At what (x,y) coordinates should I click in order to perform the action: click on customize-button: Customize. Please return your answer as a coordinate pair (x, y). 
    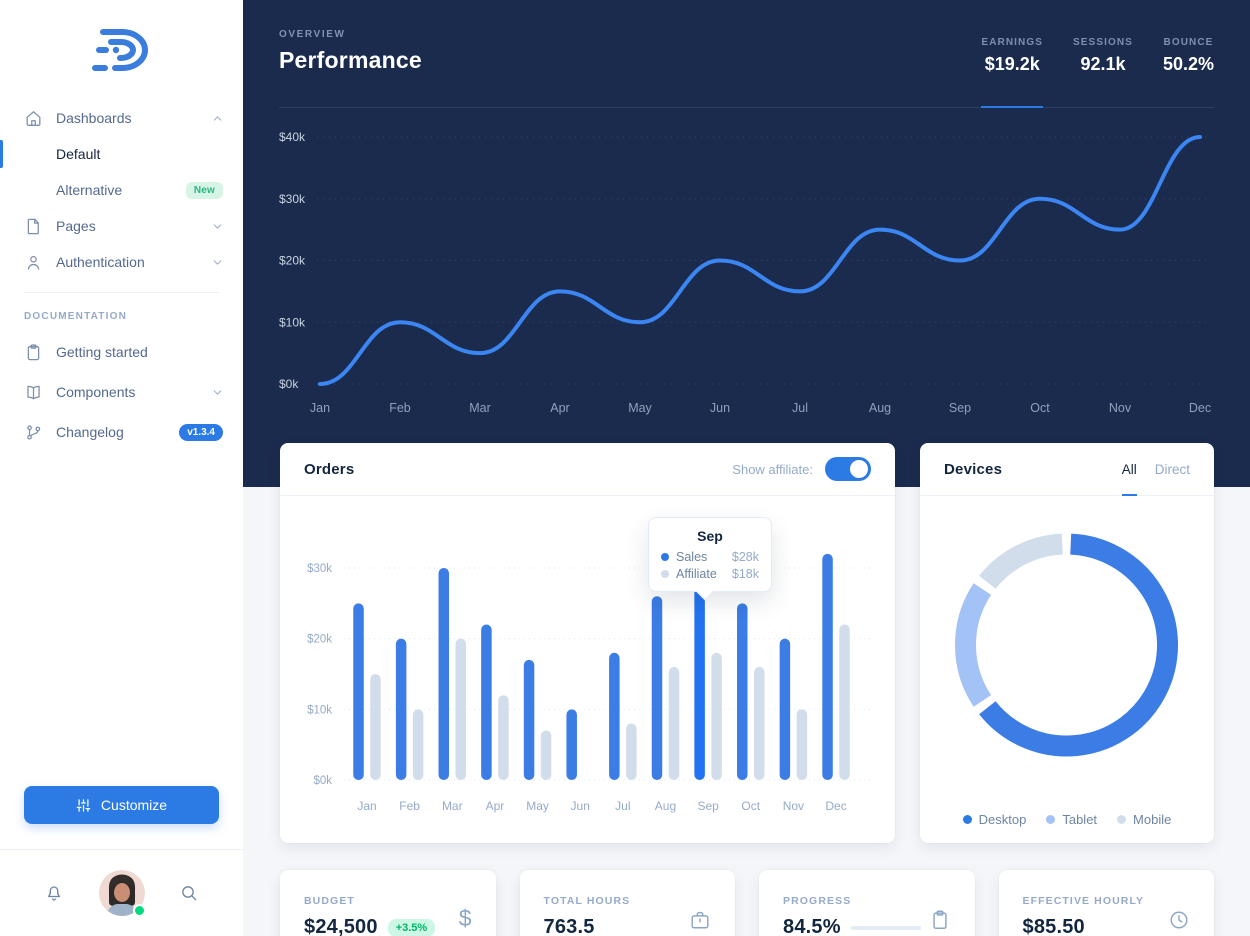
    Looking at the image, I should click on (121, 805).